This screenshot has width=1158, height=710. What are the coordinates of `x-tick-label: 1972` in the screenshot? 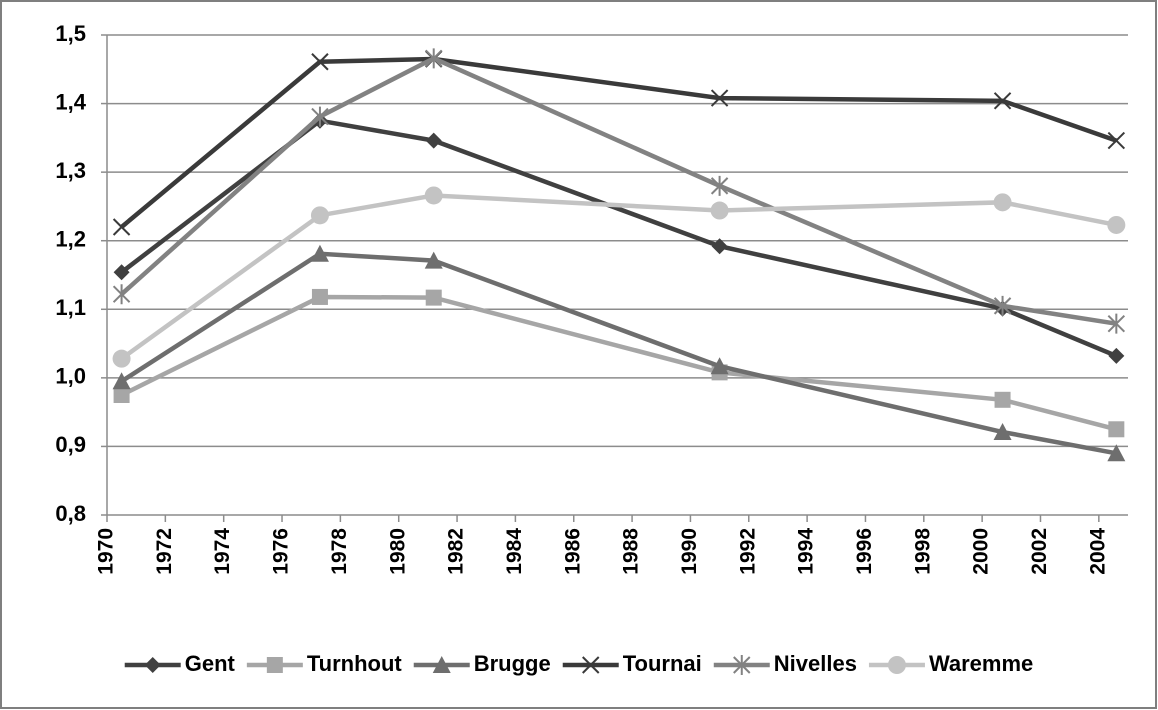 It's located at (164, 551).